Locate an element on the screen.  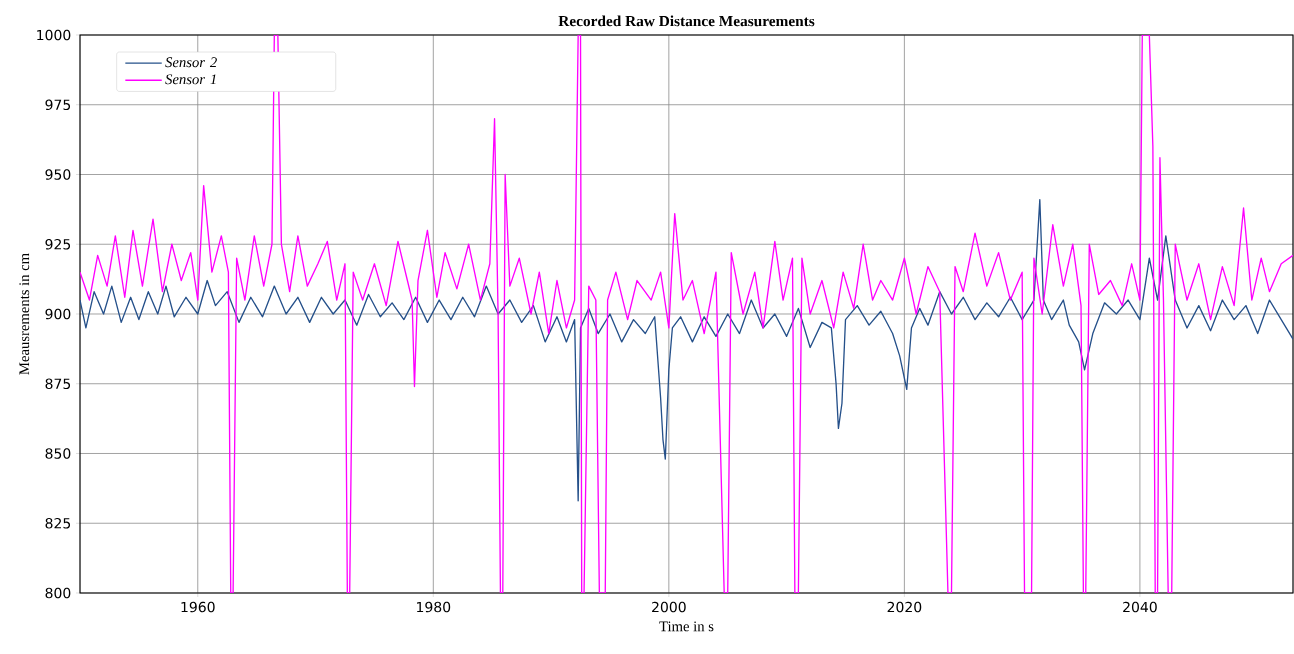
y-tick-label: 925 is located at coordinates (58, 244).